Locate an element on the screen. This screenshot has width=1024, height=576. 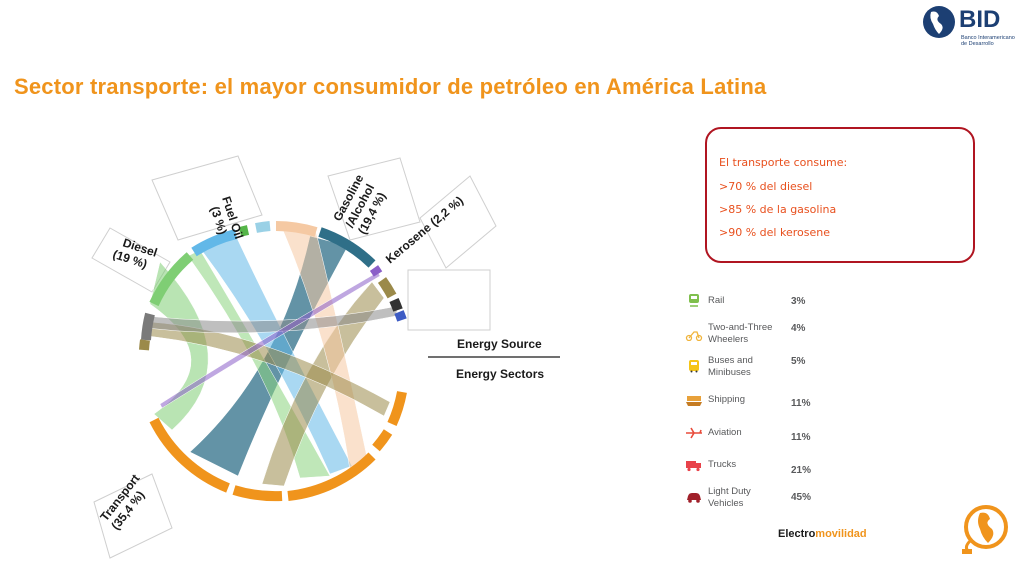
bid-logo: BID Banco Interamericano de Desarrollo is located at coordinates (971, 31).